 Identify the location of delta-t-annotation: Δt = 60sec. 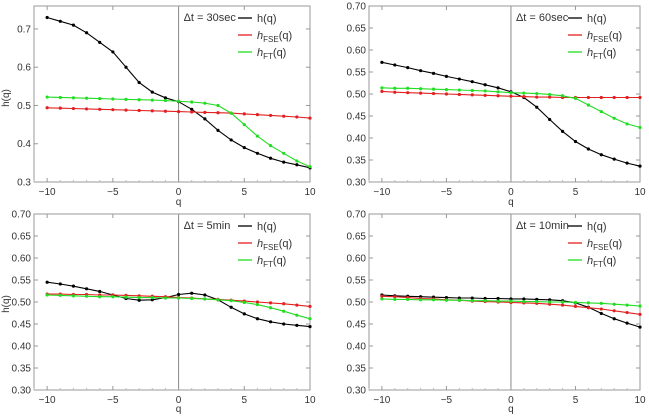
(542, 18).